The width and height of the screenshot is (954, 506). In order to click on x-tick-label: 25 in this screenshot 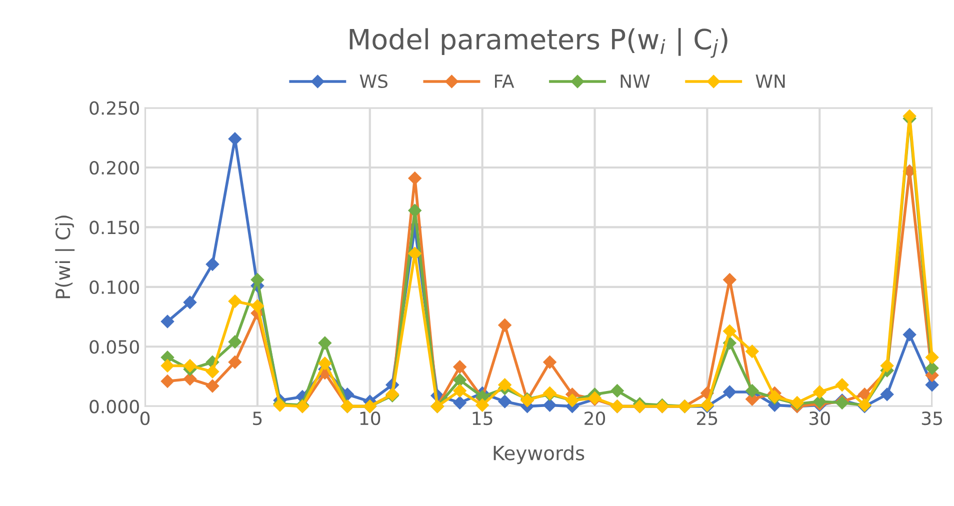, I will do `click(707, 419)`.